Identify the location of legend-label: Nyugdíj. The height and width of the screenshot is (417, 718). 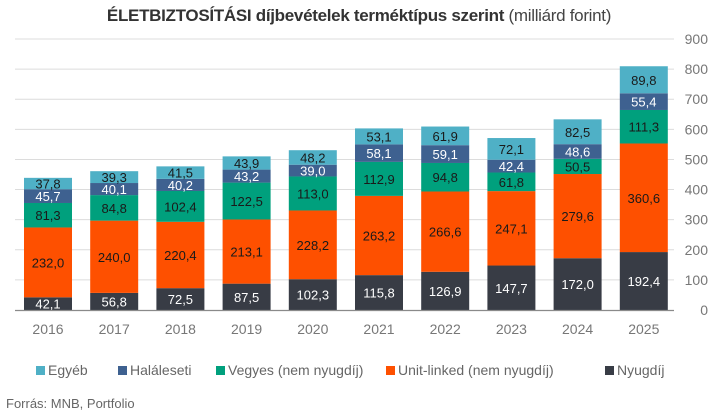
(641, 370).